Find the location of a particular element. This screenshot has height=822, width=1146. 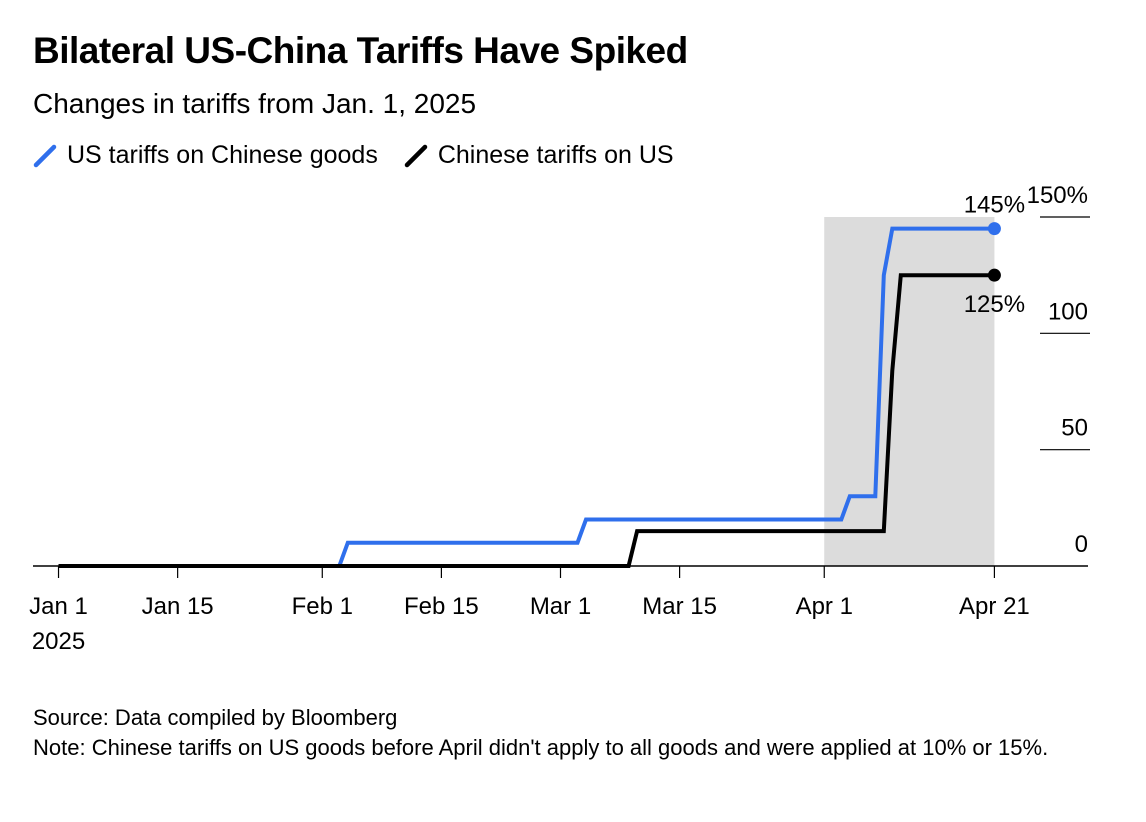

legend-swatch-china-icon is located at coordinates (416, 155).